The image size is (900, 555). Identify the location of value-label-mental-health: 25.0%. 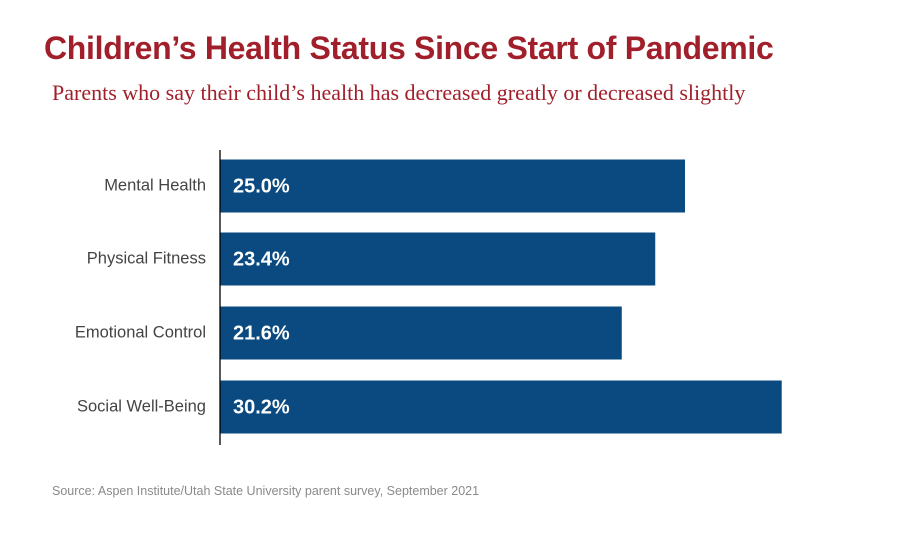
(261, 186).